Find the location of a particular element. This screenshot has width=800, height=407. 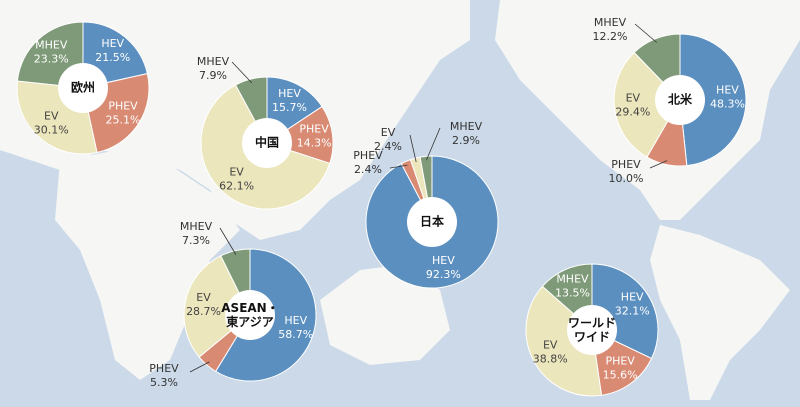

slice-value: 58.7% is located at coordinates (295, 334).